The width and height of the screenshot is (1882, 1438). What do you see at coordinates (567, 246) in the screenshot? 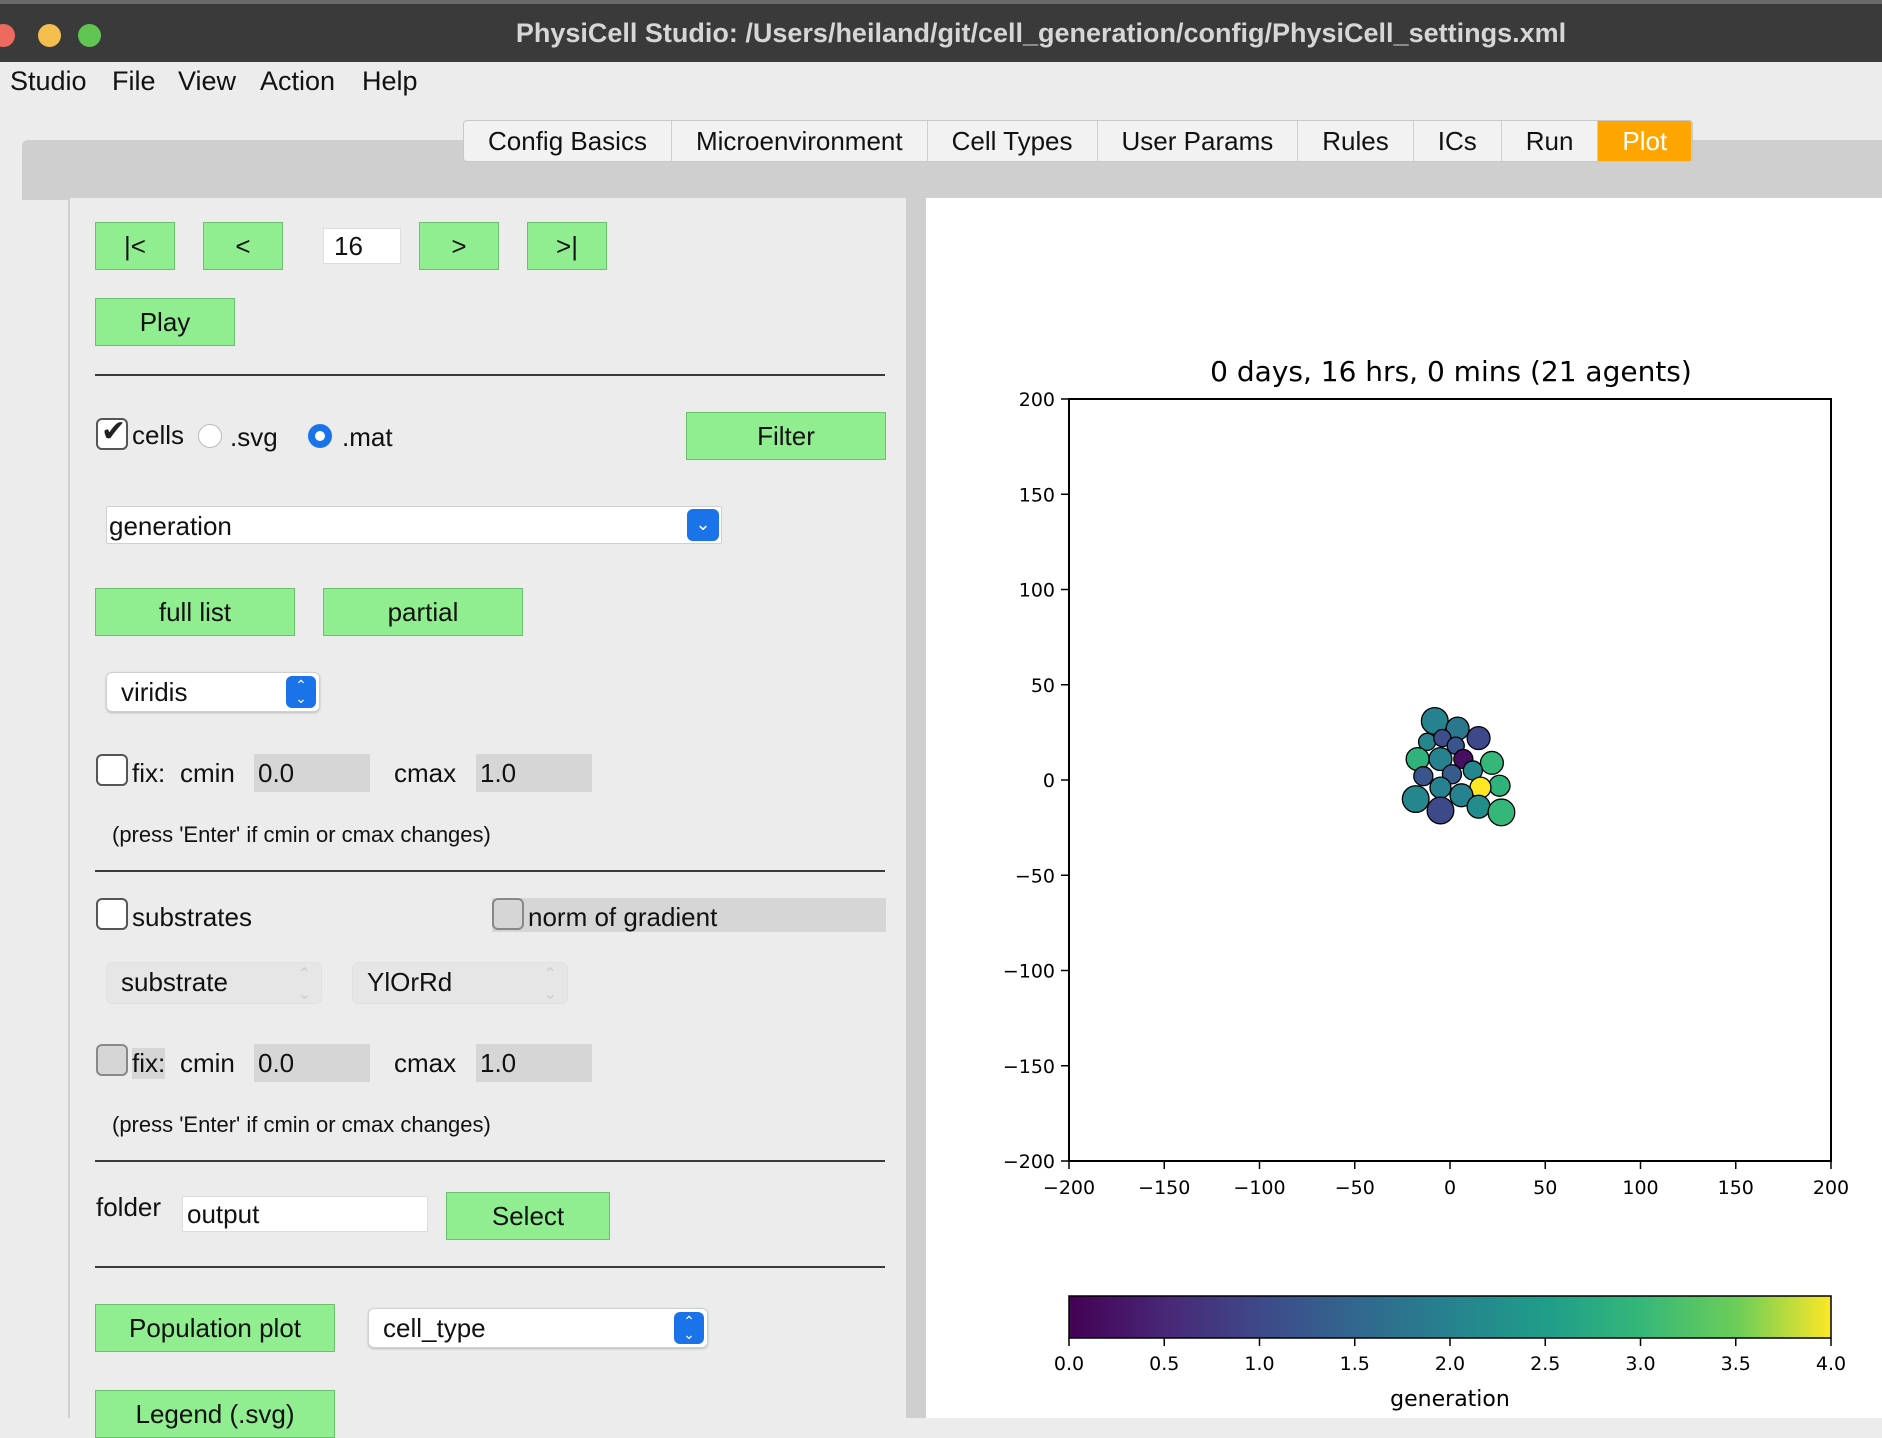
I see `last-frame-button: >|` at bounding box center [567, 246].